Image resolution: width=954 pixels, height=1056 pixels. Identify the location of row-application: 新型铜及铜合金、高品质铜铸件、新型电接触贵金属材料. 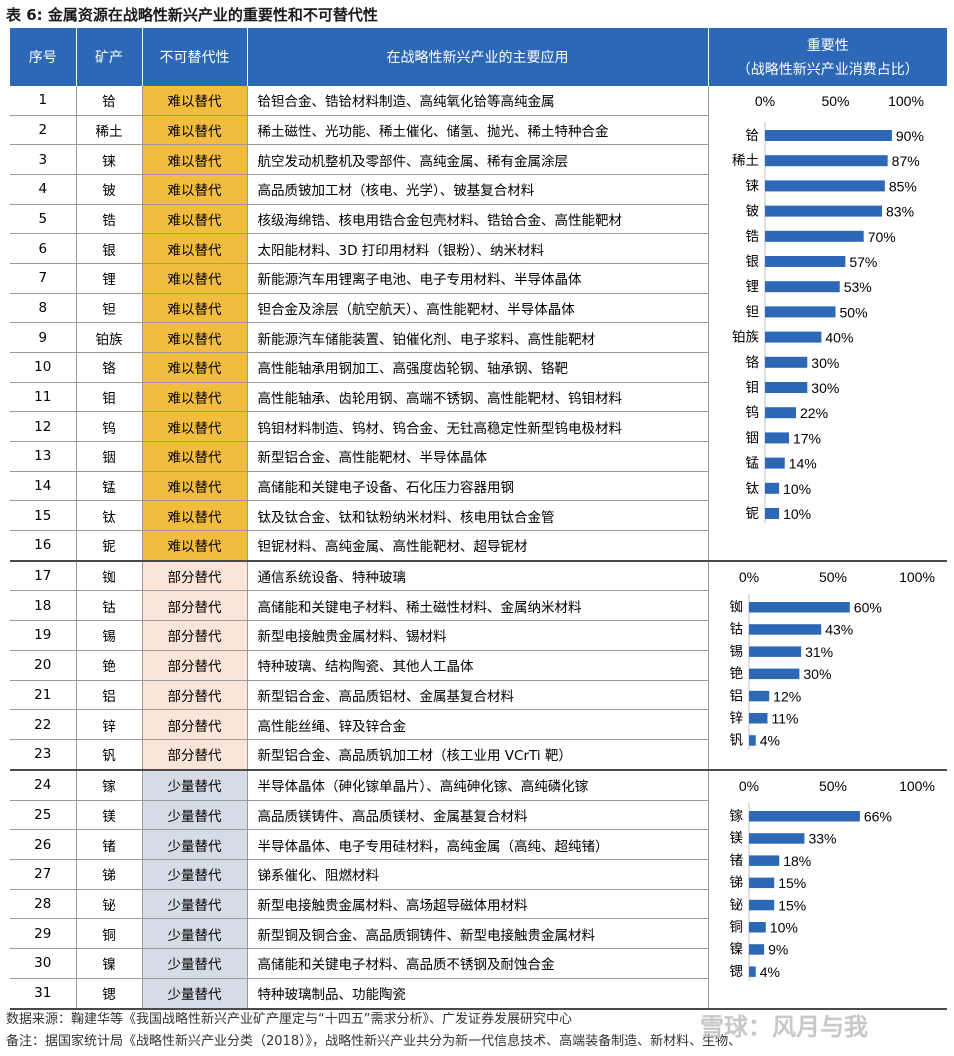
(477, 934).